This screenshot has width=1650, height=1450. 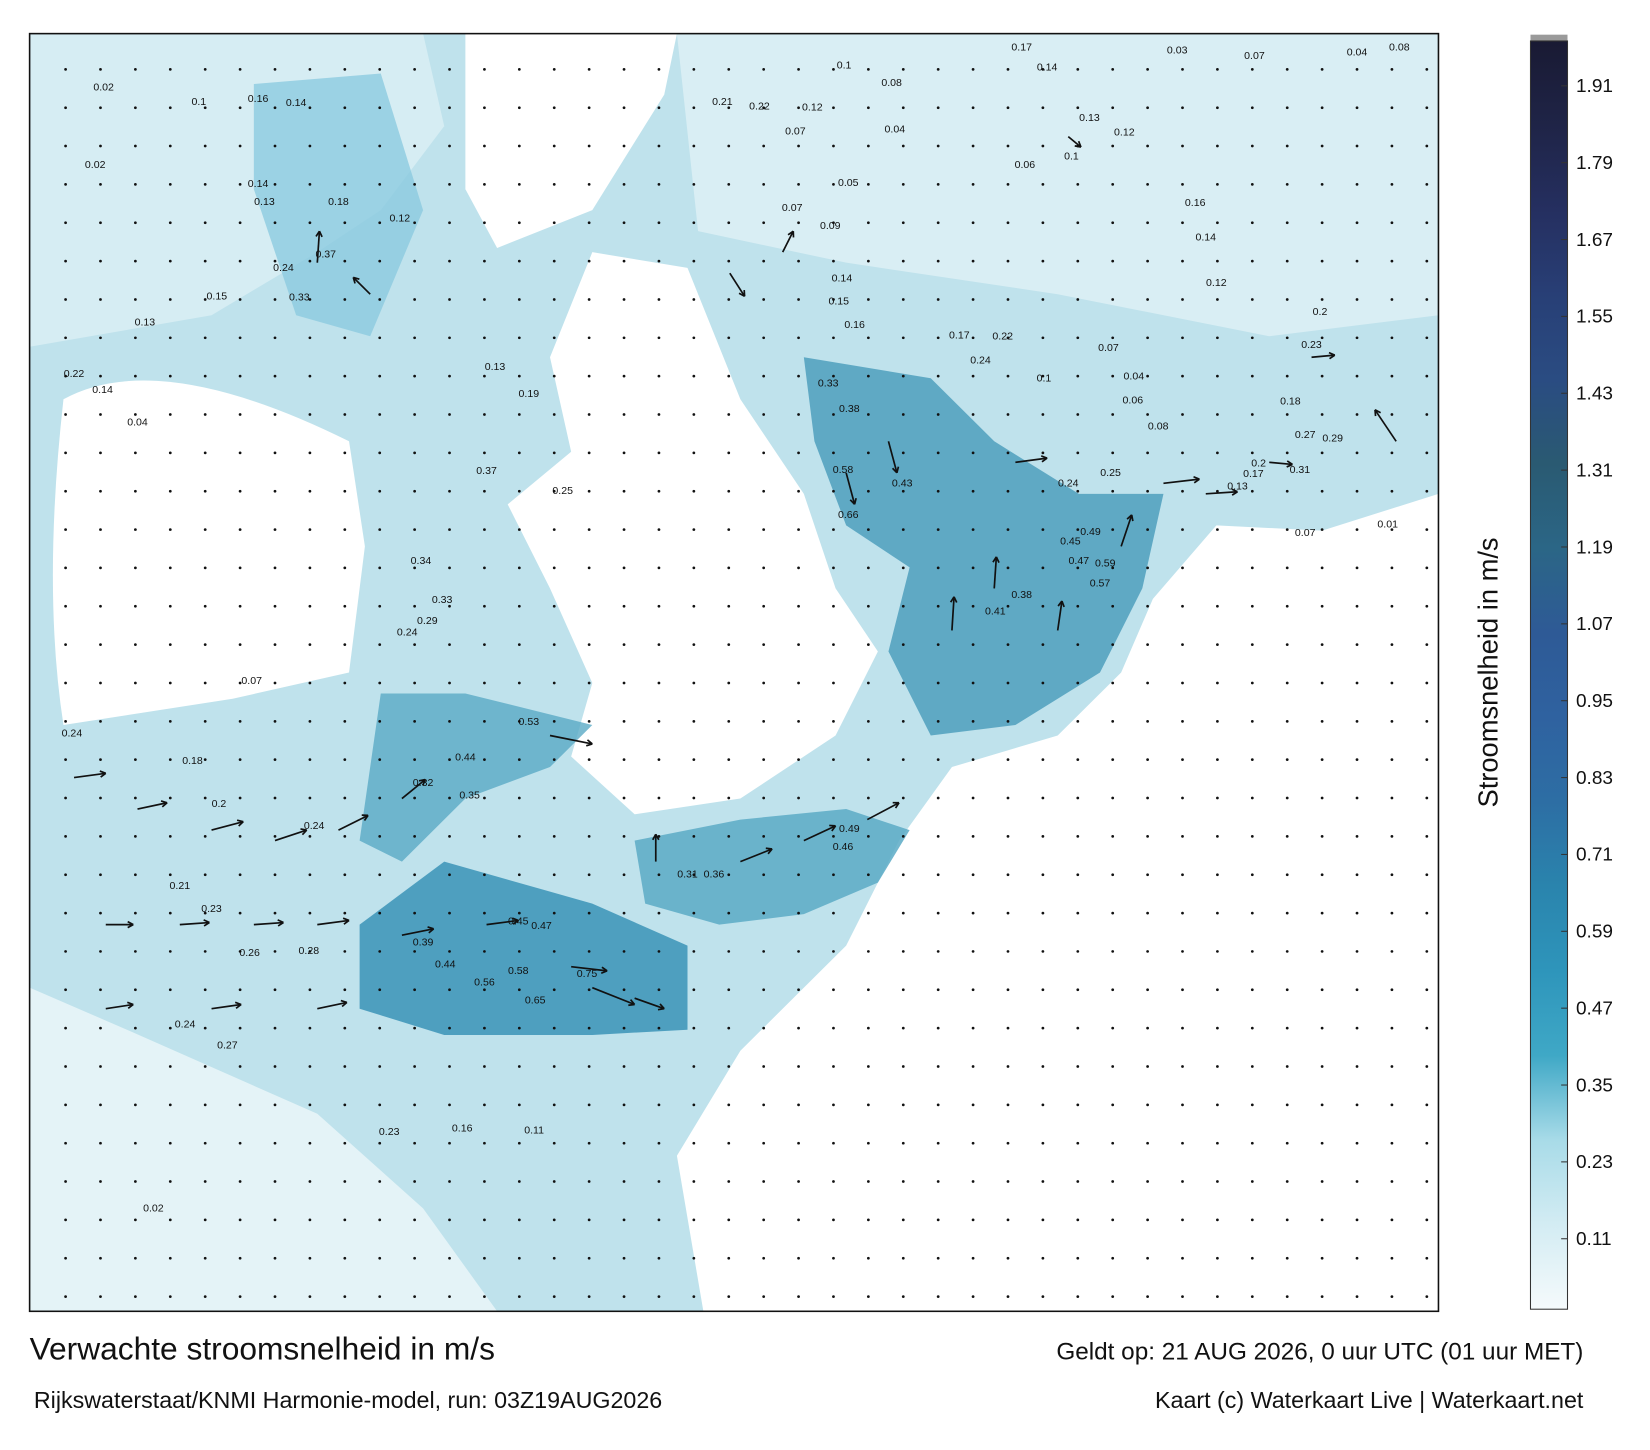 What do you see at coordinates (199, 102) in the screenshot?
I see `speed-label: 0.1` at bounding box center [199, 102].